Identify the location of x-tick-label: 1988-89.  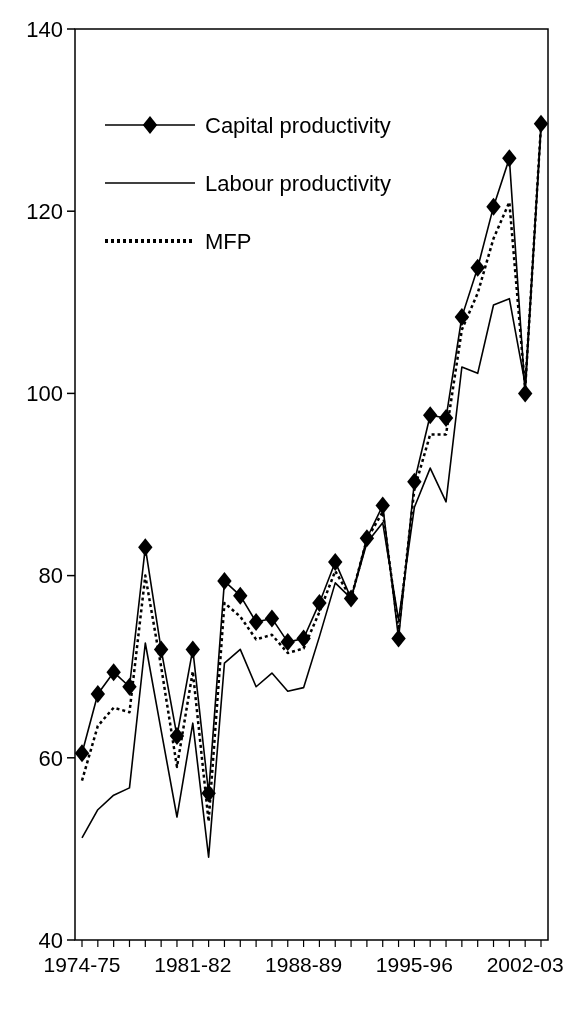
(304, 964).